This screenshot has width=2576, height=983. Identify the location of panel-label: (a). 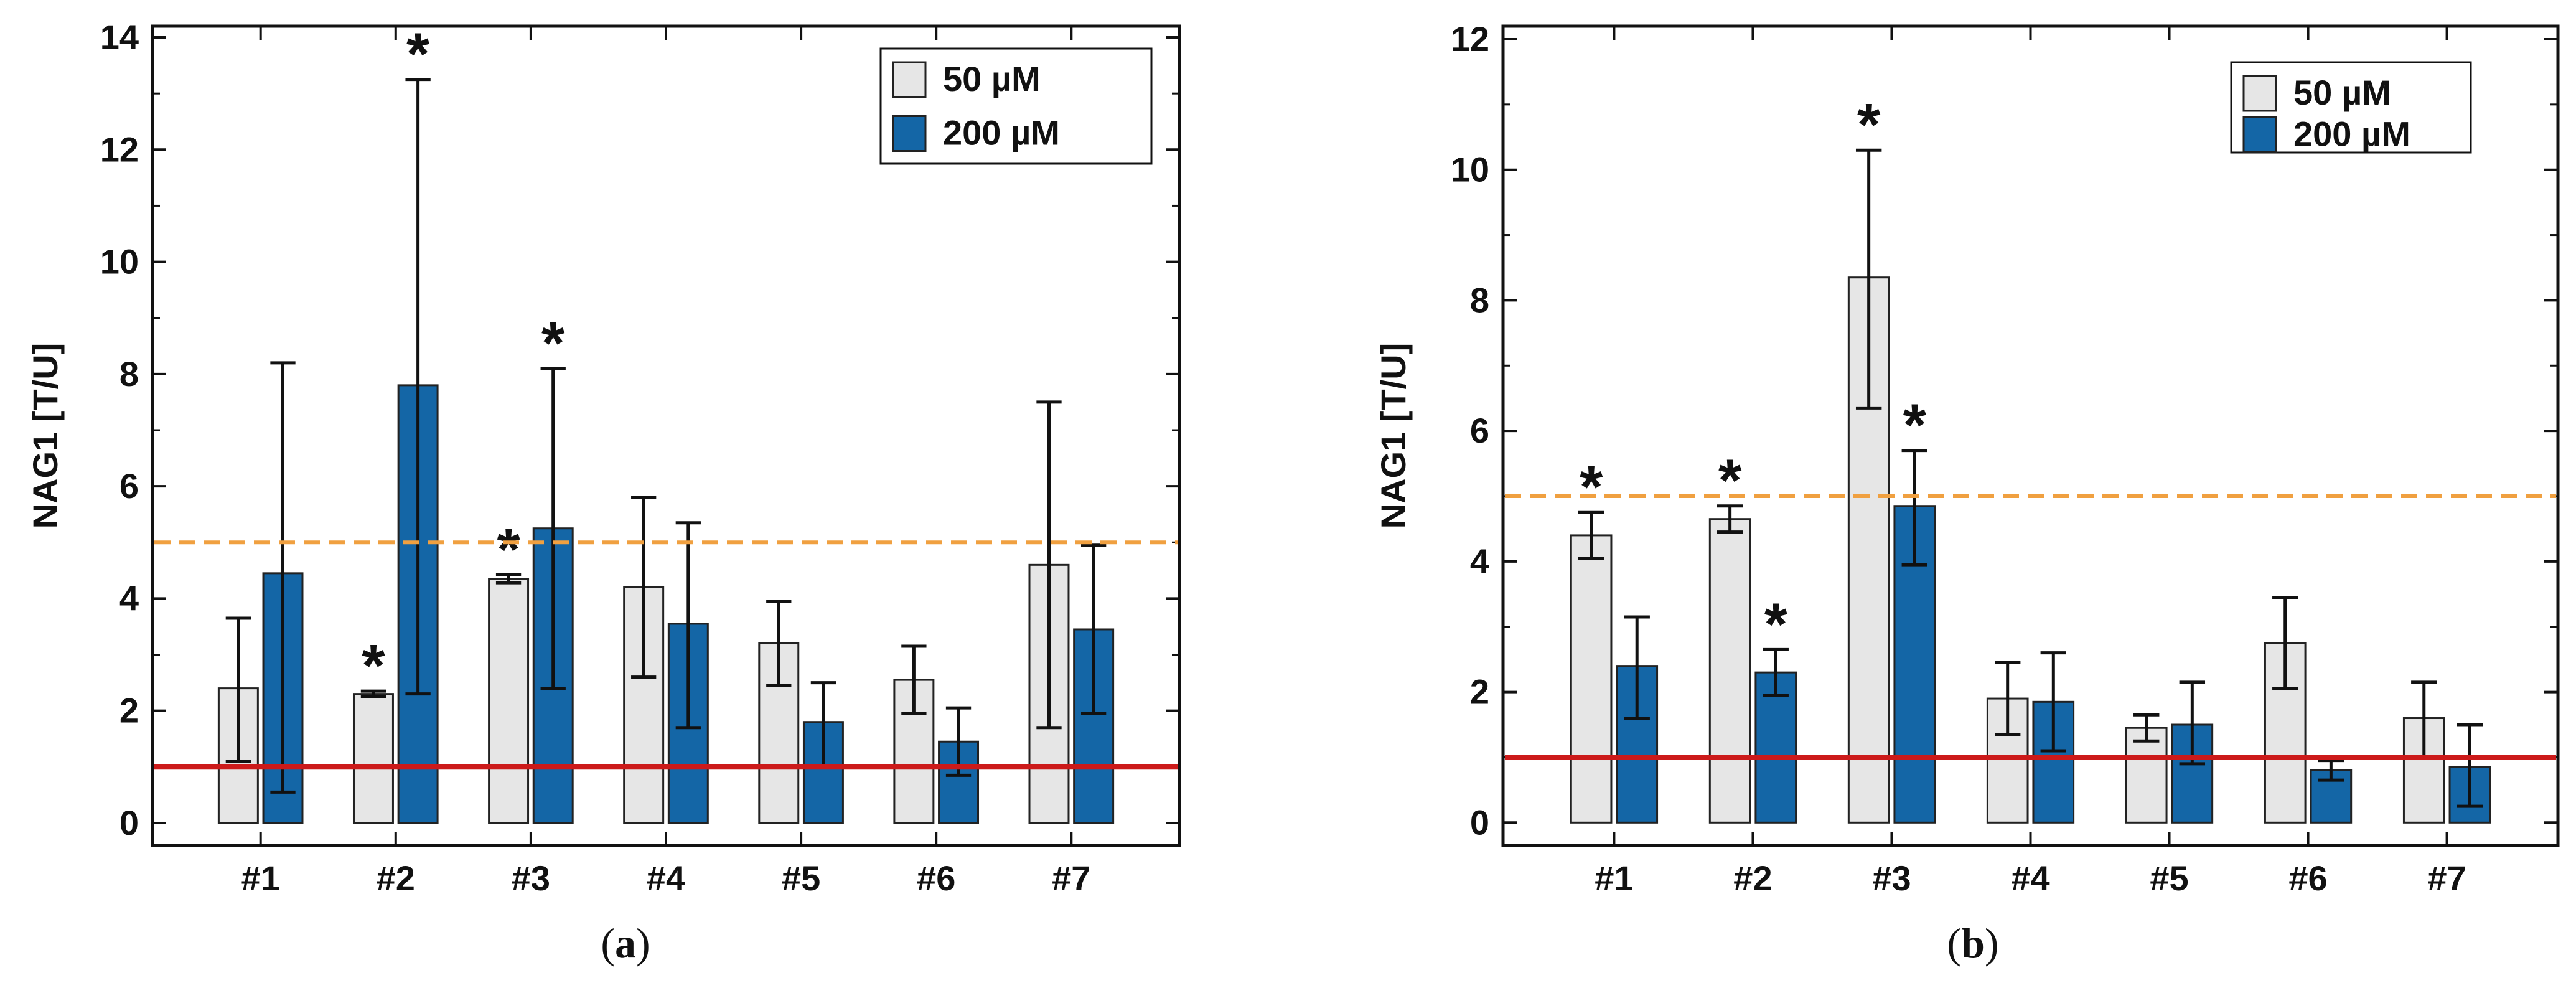
(625, 943).